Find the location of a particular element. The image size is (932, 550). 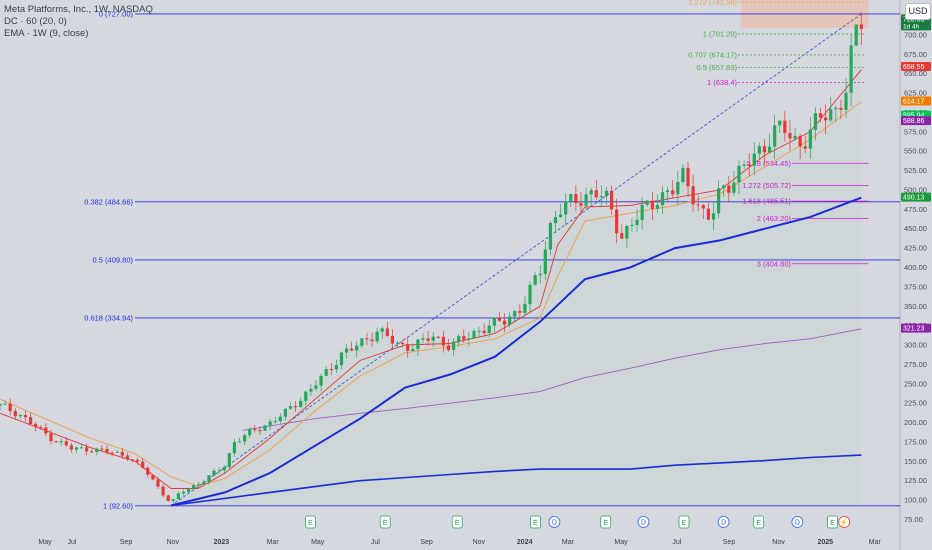

fib-label-0: 0 (727.00) is located at coordinates (116, 13).